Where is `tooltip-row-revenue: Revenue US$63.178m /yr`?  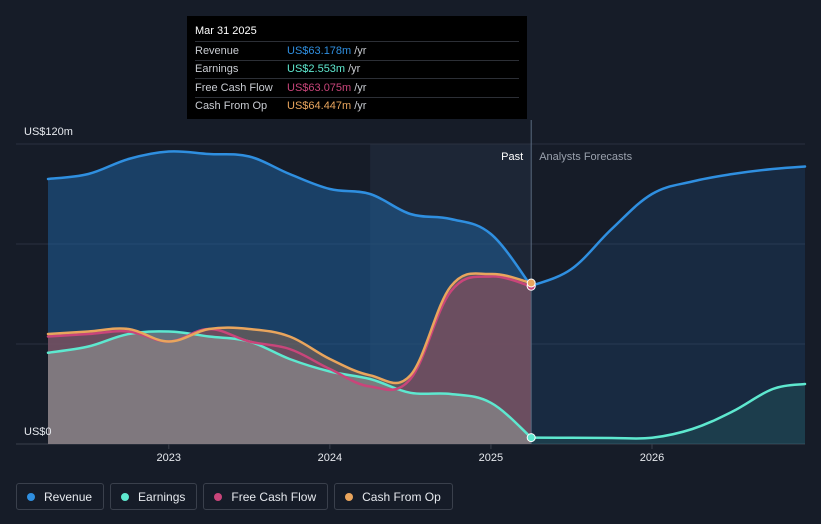
tooltip-row-revenue: Revenue US$63.178m /yr is located at coordinates (357, 50).